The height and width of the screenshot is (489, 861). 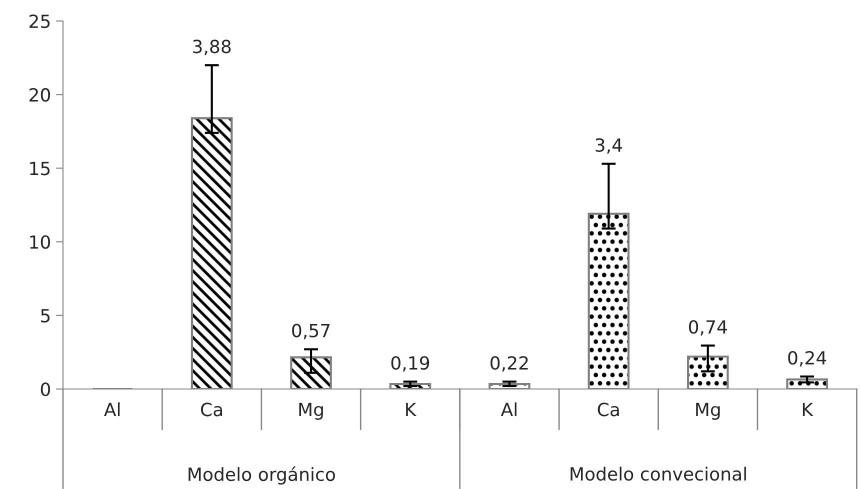 What do you see at coordinates (311, 332) in the screenshot?
I see `annotation: 0,57` at bounding box center [311, 332].